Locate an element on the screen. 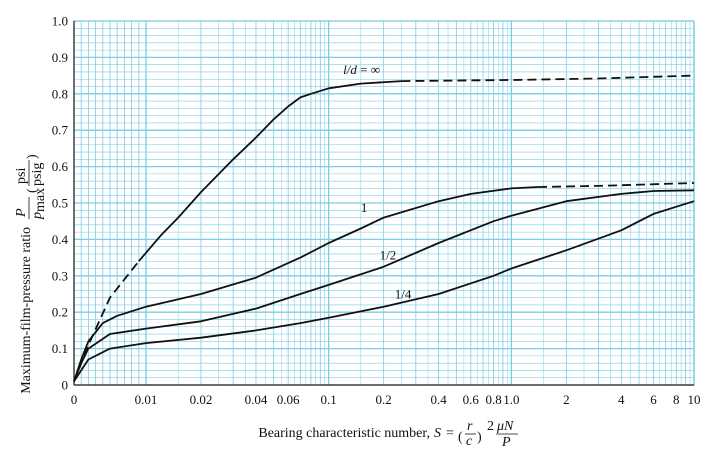 This screenshot has height=455, width=720. svg-text: μN is located at coordinates (505, 426).